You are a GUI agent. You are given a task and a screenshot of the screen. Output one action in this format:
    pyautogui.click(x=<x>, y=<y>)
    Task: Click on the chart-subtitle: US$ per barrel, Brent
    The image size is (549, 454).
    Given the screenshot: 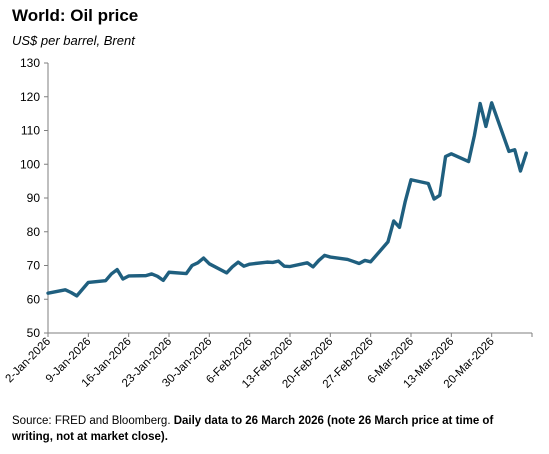 What is the action you would take?
    pyautogui.click(x=73, y=40)
    